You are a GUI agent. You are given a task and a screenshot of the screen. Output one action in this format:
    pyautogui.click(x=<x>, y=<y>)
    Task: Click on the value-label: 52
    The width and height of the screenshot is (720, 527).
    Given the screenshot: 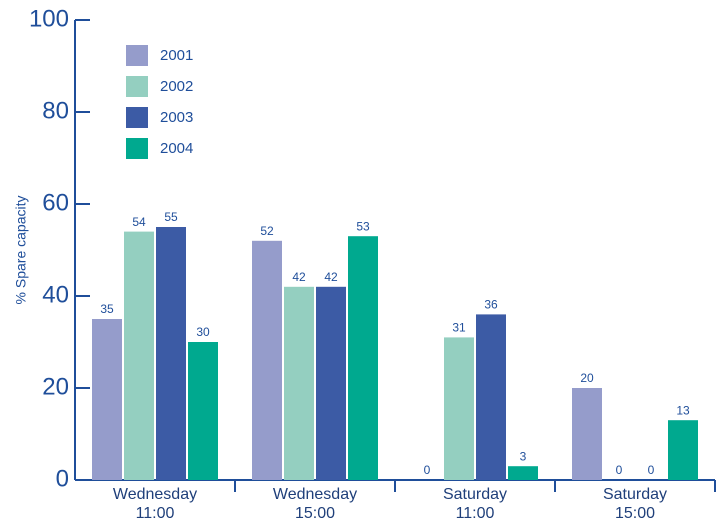 What is the action you would take?
    pyautogui.click(x=267, y=231)
    